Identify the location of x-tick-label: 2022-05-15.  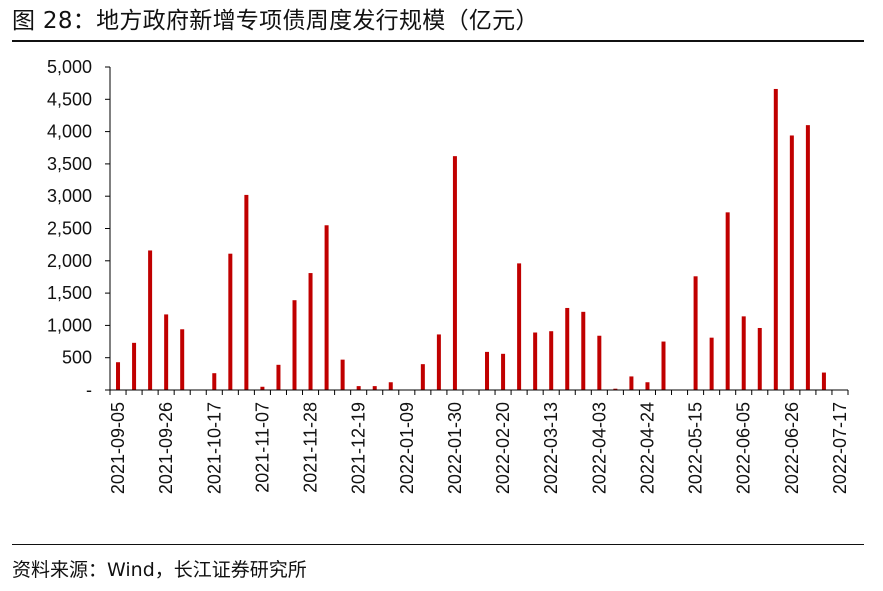
(696, 448).